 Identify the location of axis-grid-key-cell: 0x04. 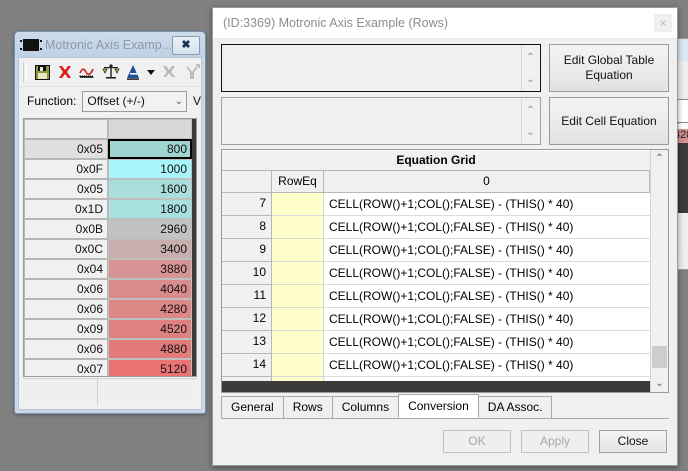
(66, 269).